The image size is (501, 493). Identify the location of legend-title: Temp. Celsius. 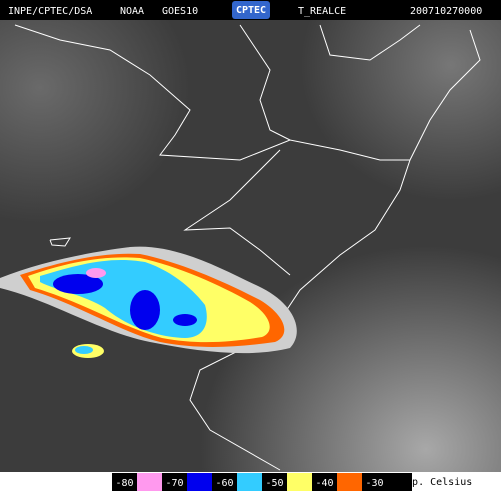
(433, 482).